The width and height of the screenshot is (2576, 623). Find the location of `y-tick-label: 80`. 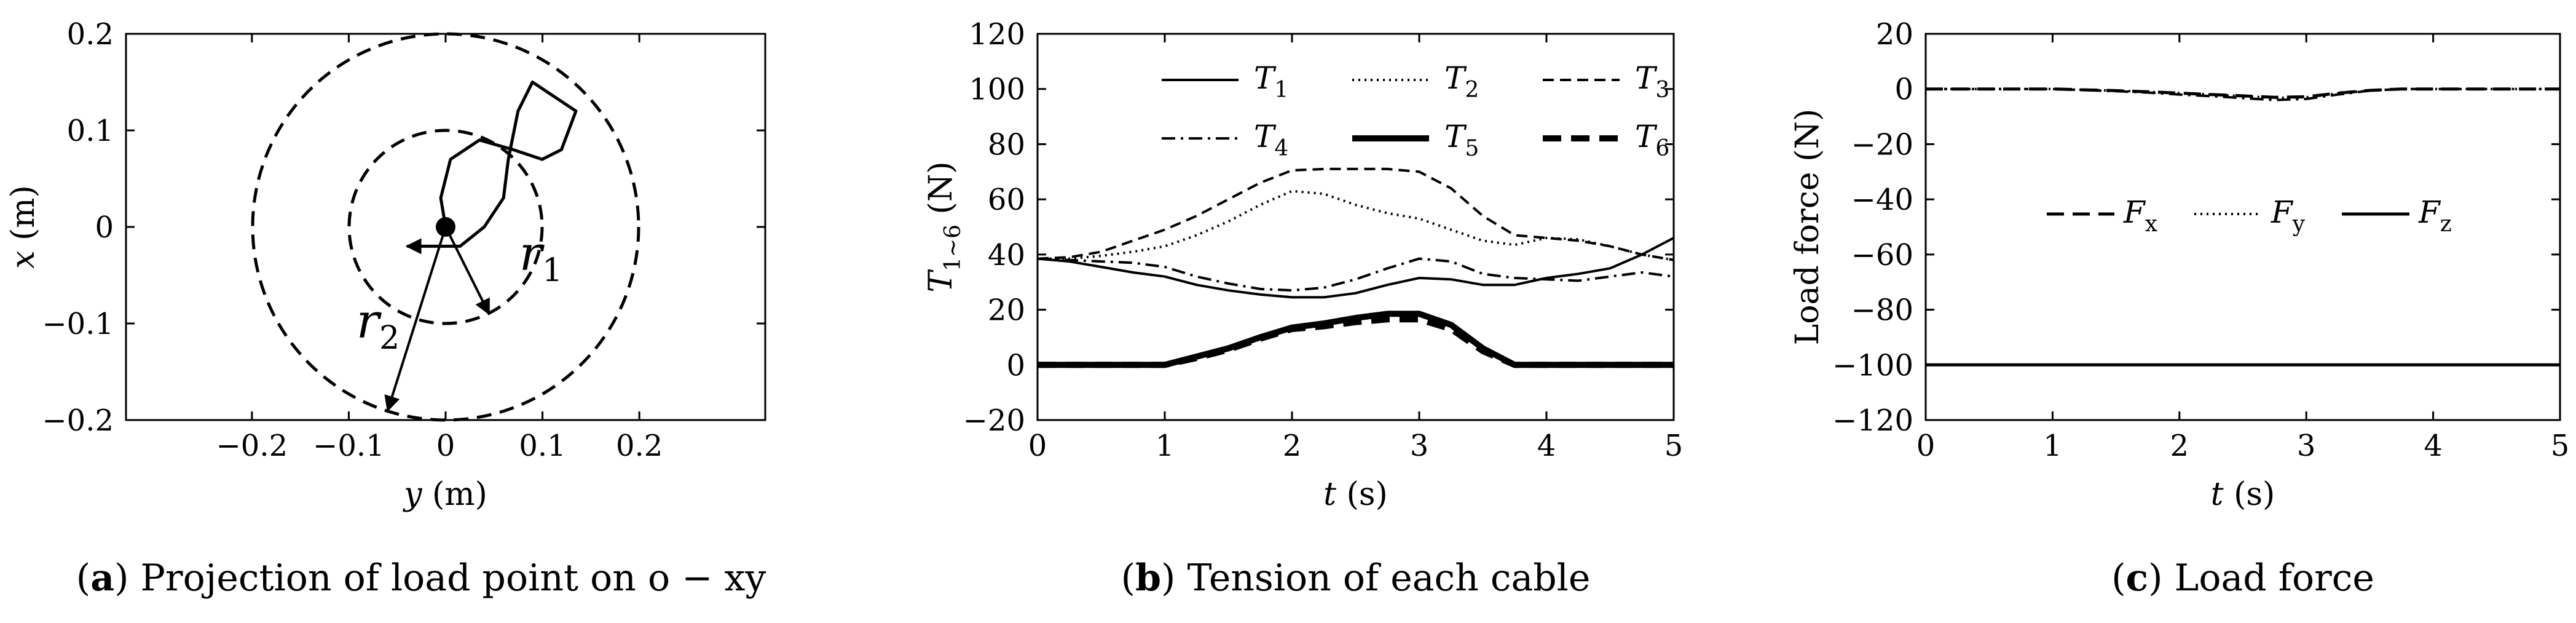

y-tick-label: 80 is located at coordinates (1007, 144).